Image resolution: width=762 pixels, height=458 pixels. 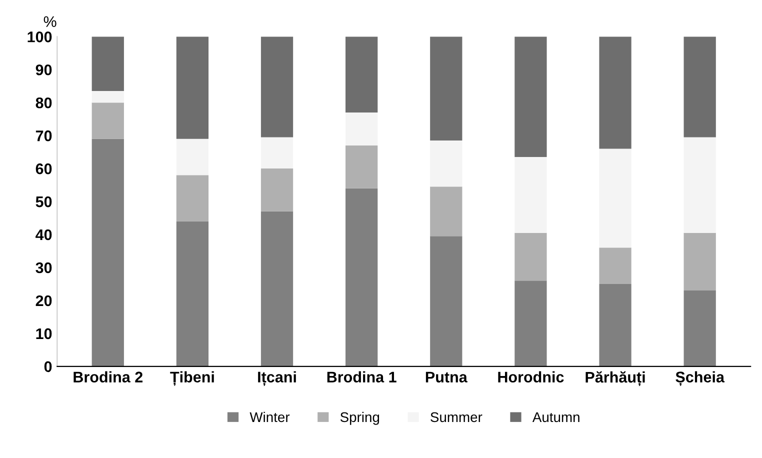 What do you see at coordinates (277, 378) in the screenshot?
I see `x-tick-label: Ițcani` at bounding box center [277, 378].